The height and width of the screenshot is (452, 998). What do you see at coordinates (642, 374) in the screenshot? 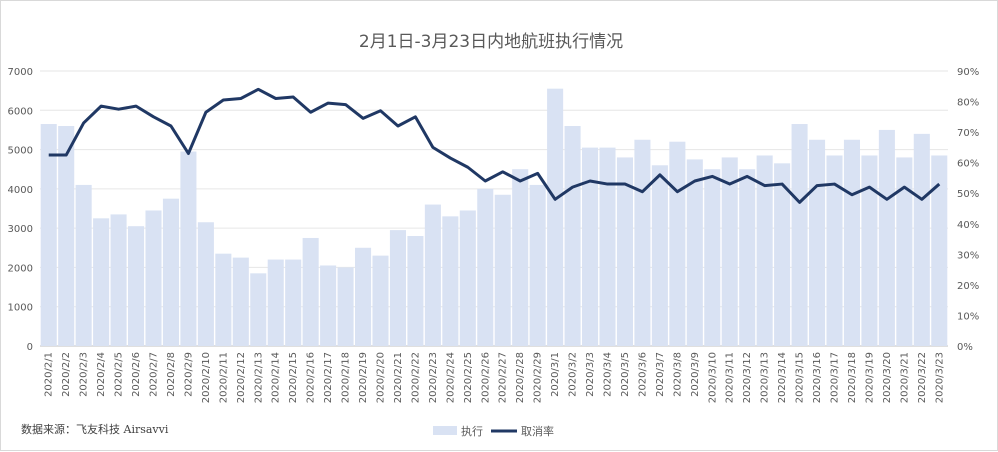
I see `x-tick-label: 2020/3/6` at bounding box center [642, 374].